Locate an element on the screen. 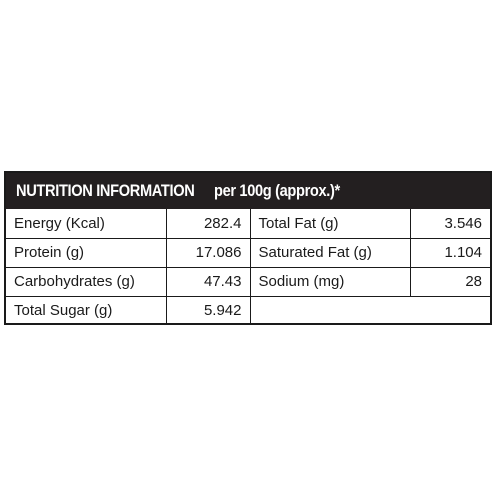 Image resolution: width=500 pixels, height=500 pixels. nutrient-value: 47.43 is located at coordinates (208, 281).